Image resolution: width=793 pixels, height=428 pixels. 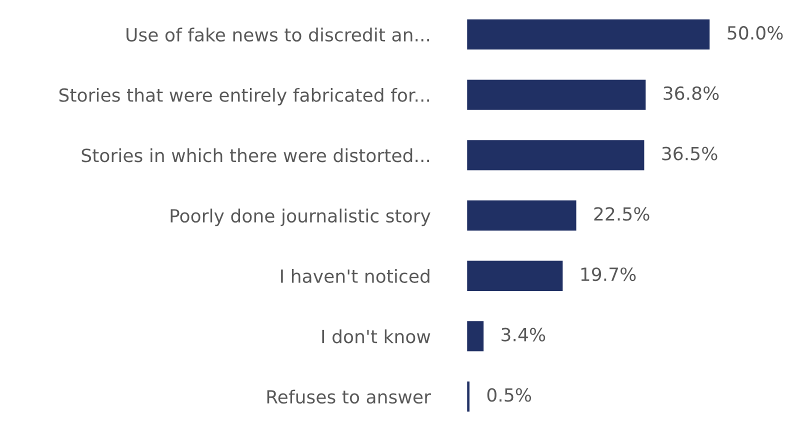 What do you see at coordinates (349, 397) in the screenshot?
I see `y-tick-label: Refuses to answer` at bounding box center [349, 397].